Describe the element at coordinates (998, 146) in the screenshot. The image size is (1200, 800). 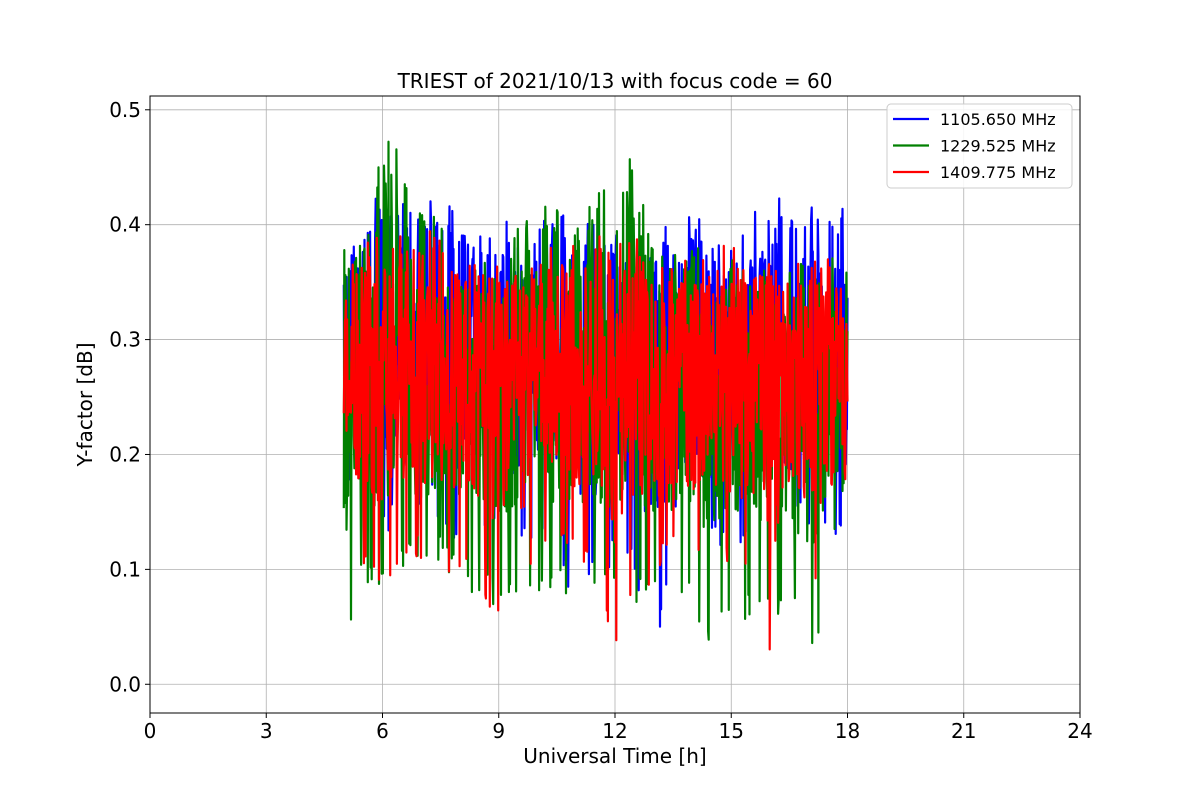
I see `legend-label: 1229.525 MHz` at that location.